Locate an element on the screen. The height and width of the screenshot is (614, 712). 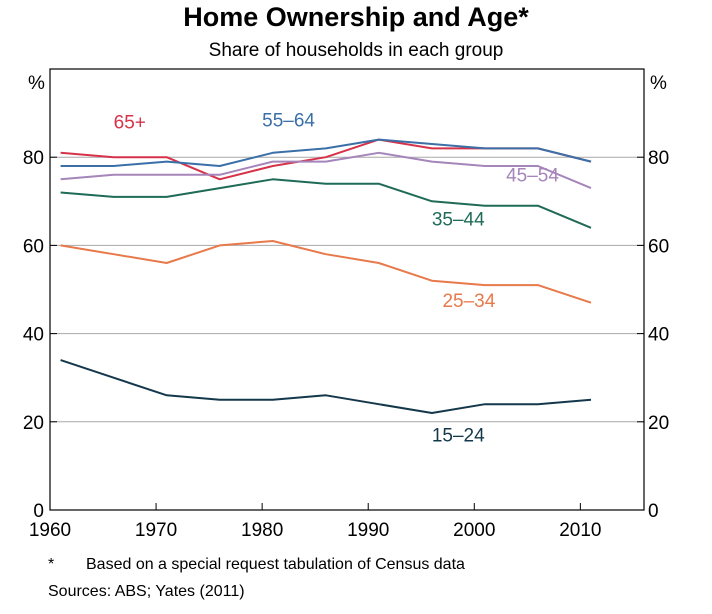
y-unit-right: % is located at coordinates (658, 83).